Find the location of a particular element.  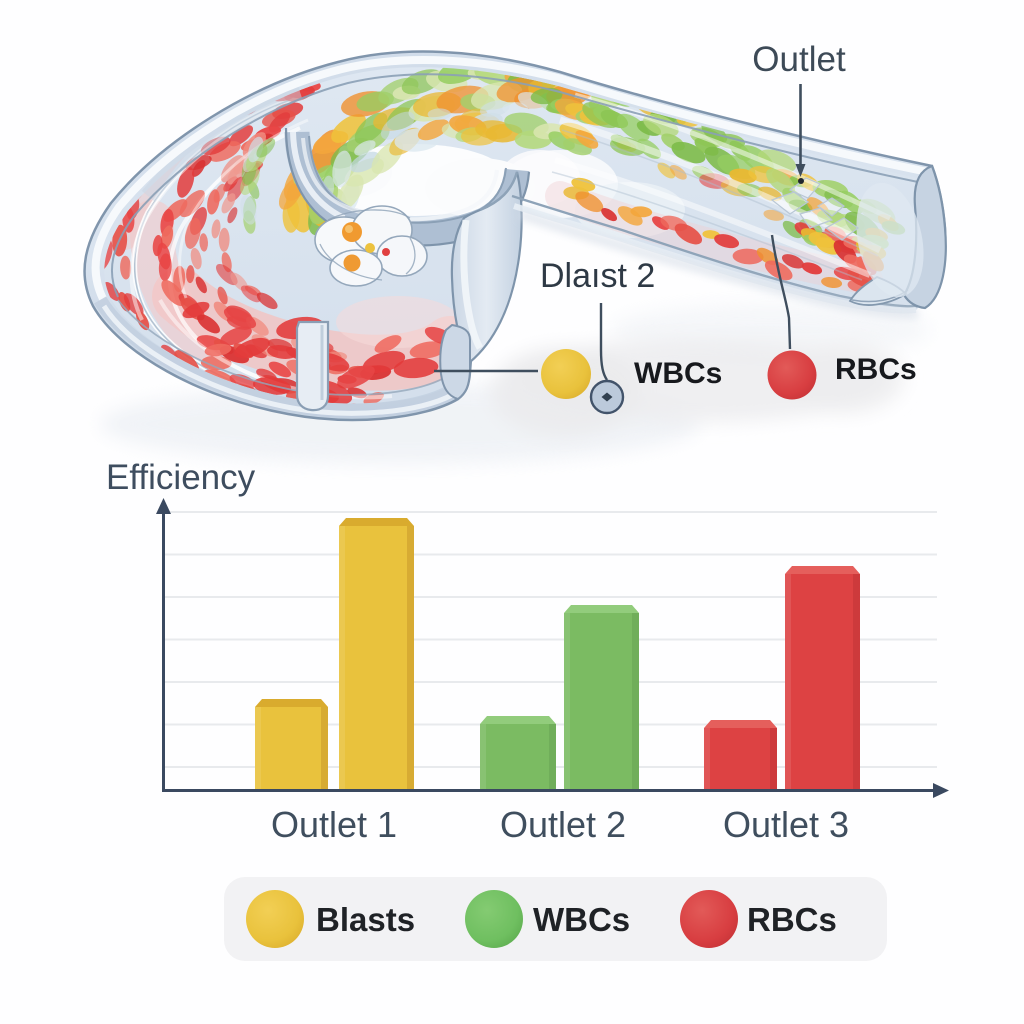

svg-text: Outlet 2 is located at coordinates (563, 824).